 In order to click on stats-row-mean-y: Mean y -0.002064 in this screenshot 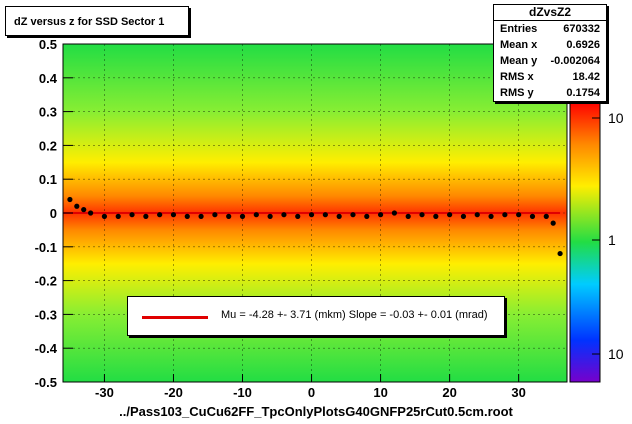, I will do `click(550, 61)`.